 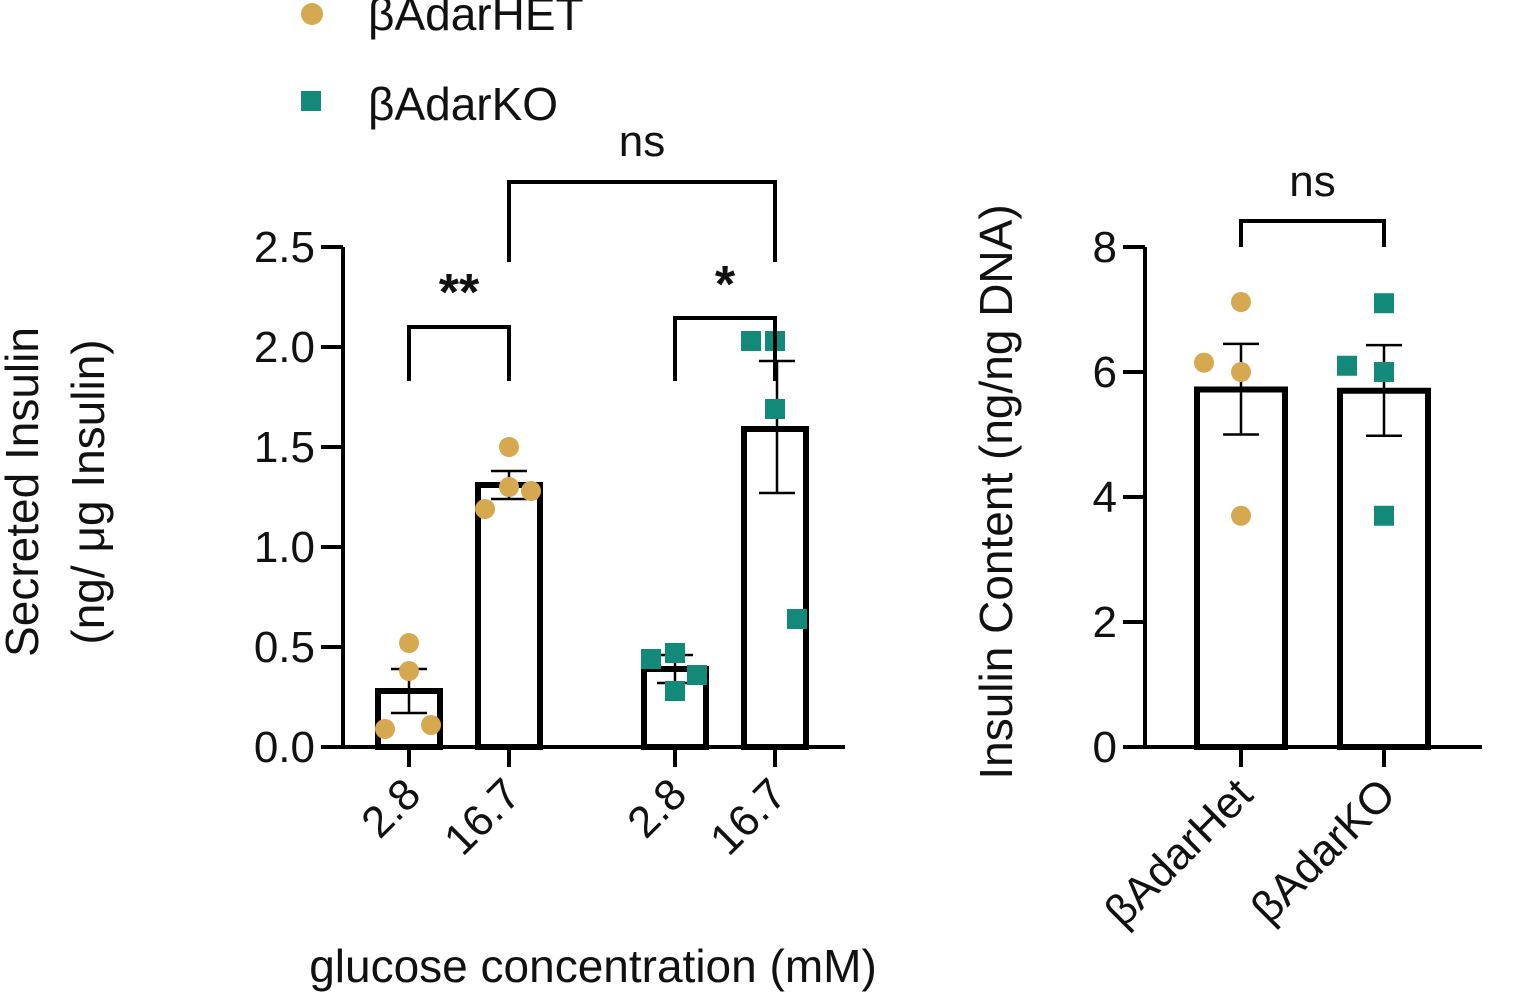 What do you see at coordinates (88, 491) in the screenshot?
I see `chart1-ylabel-line2: (ng/ μg Insulin)` at bounding box center [88, 491].